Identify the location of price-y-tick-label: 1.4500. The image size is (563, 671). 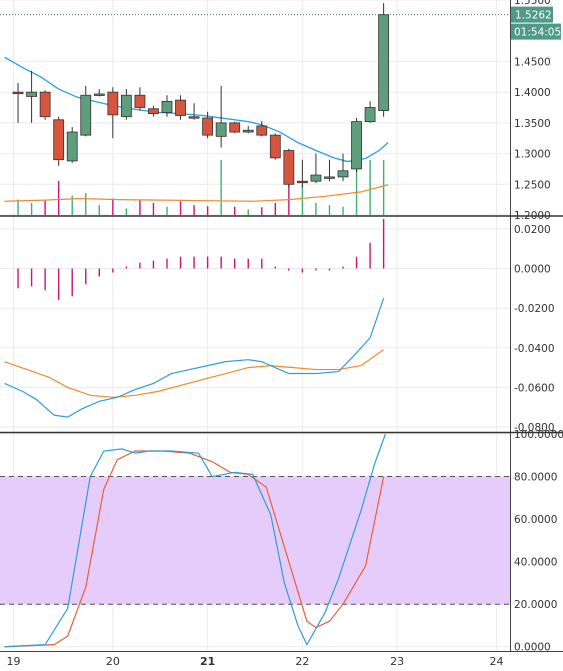
(532, 62).